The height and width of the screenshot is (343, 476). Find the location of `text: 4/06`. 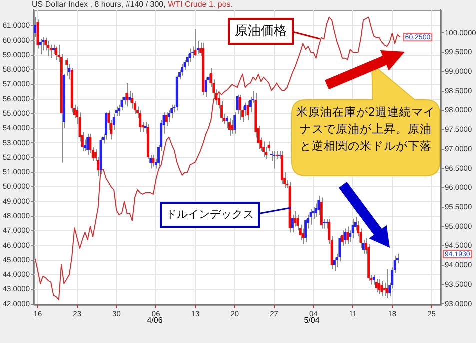

text: 4/06 is located at coordinates (155, 321).